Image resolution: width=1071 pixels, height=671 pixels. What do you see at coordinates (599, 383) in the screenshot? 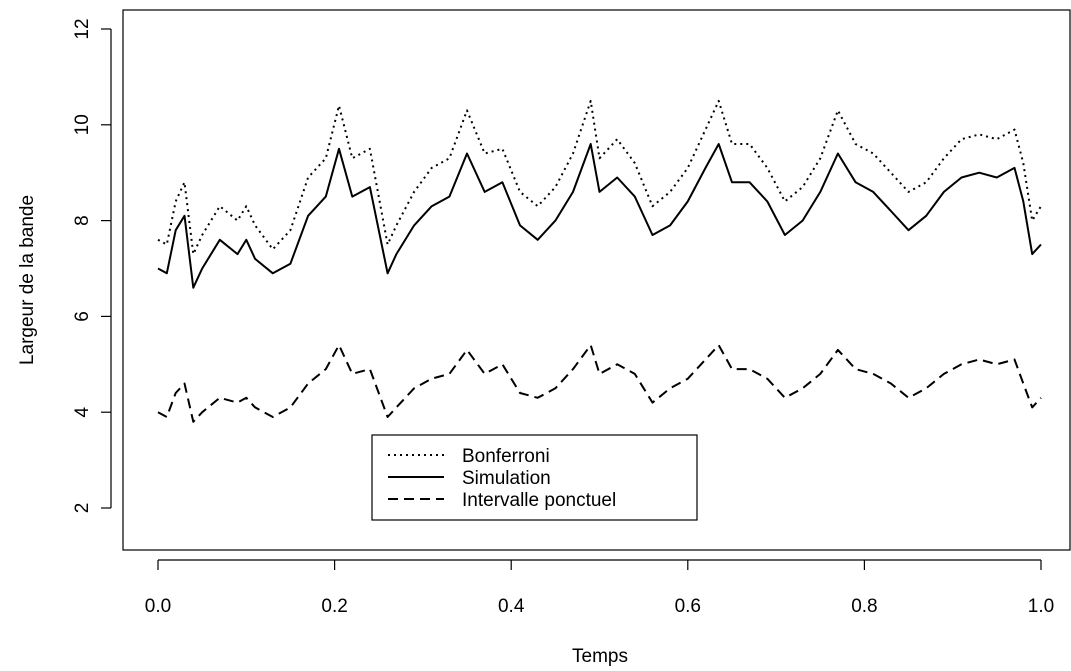
I see `series-line-intervalle-ponctuel` at bounding box center [599, 383].